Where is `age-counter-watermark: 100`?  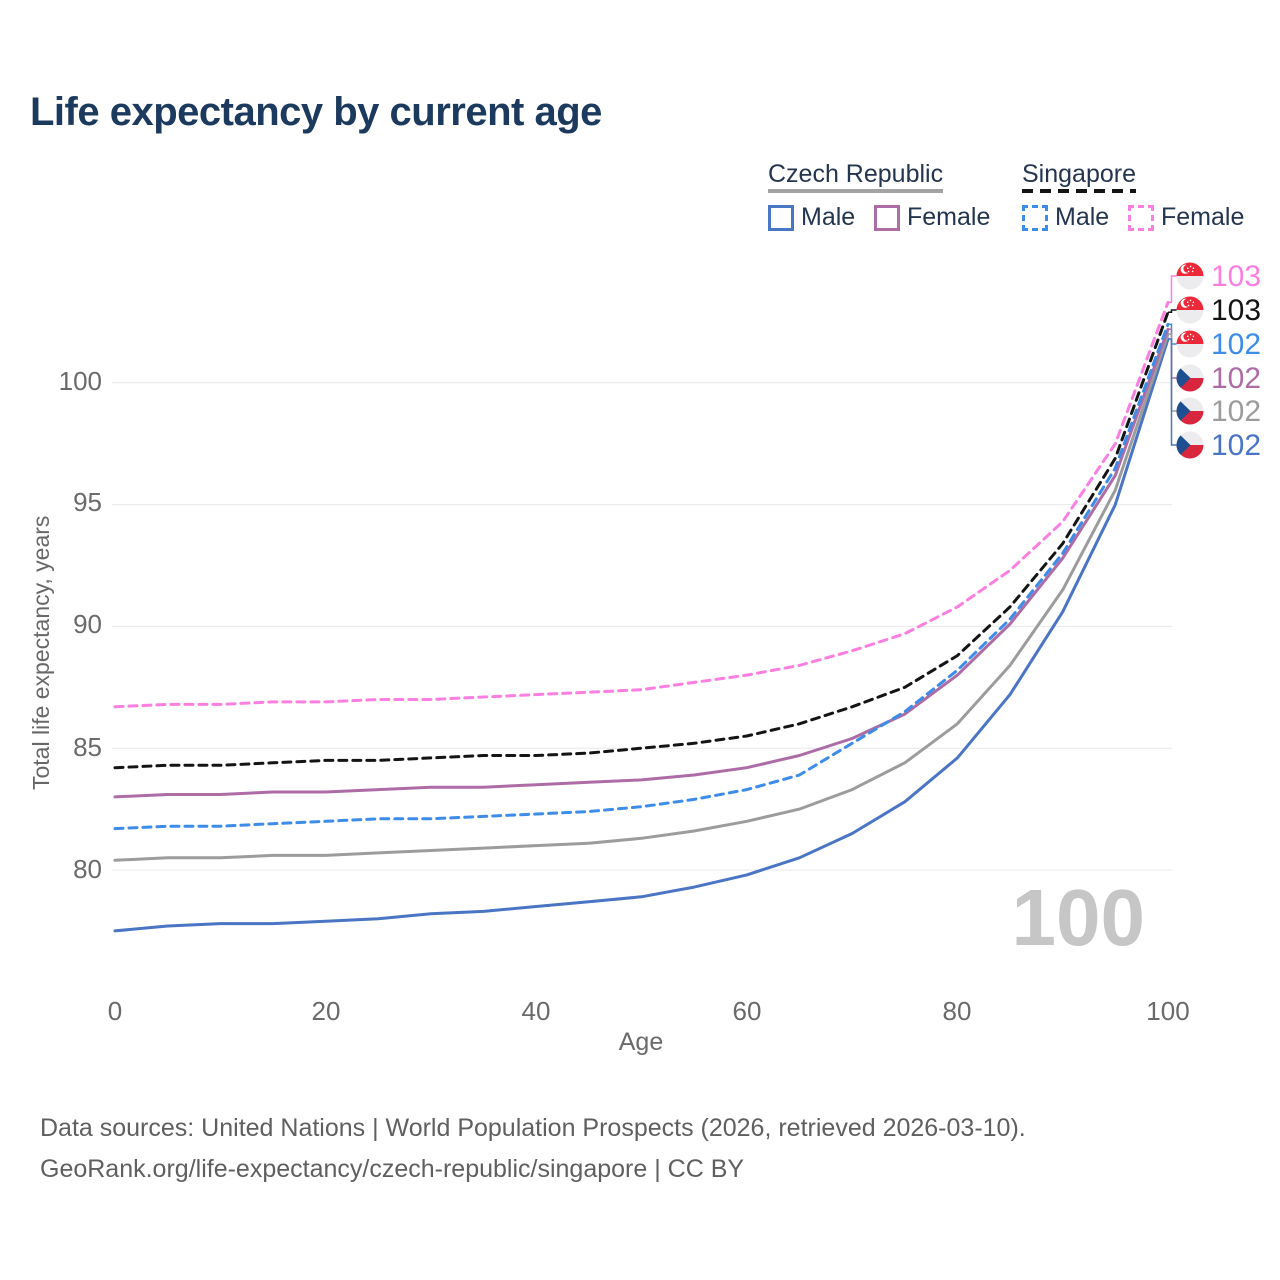
age-counter-watermark: 100 is located at coordinates (1078, 917).